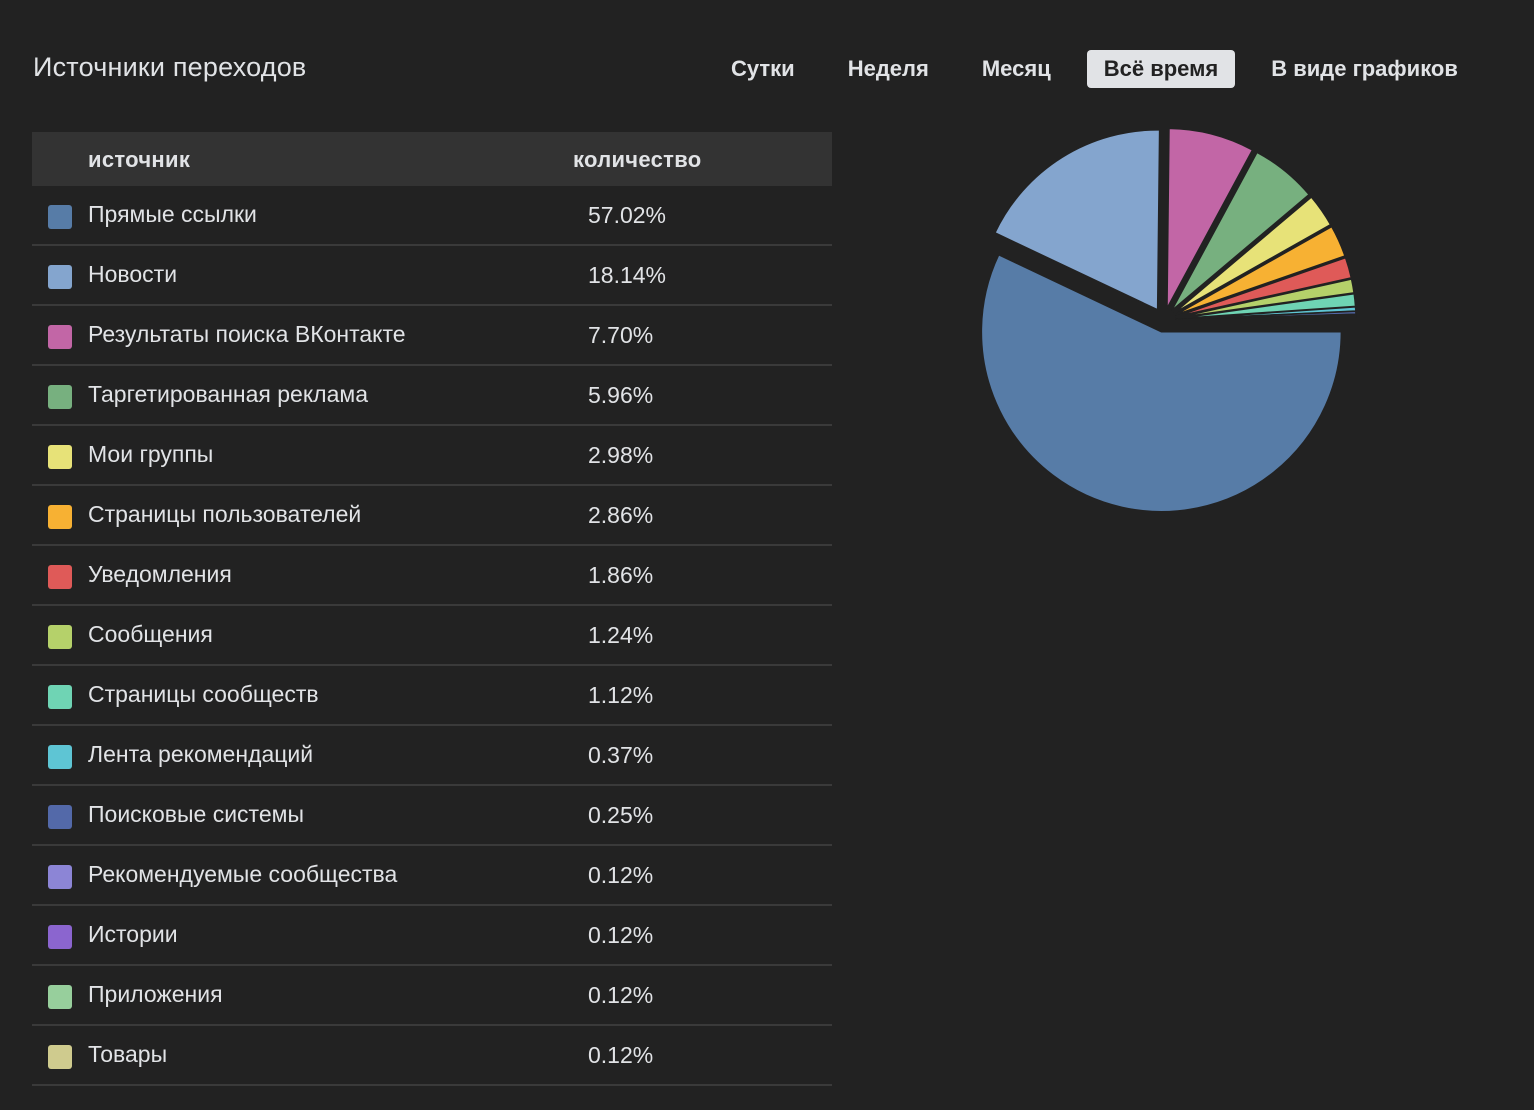 The height and width of the screenshot is (1110, 1534). What do you see at coordinates (243, 874) in the screenshot?
I see `source-label: Рекомендуемые сообщества` at bounding box center [243, 874].